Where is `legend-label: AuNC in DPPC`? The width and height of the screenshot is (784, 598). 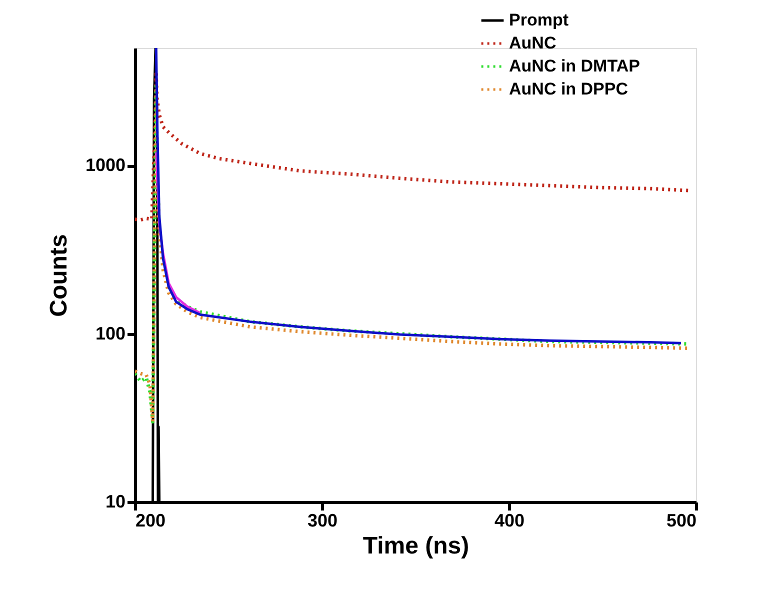 legend-label: AuNC in DPPC is located at coordinates (568, 89).